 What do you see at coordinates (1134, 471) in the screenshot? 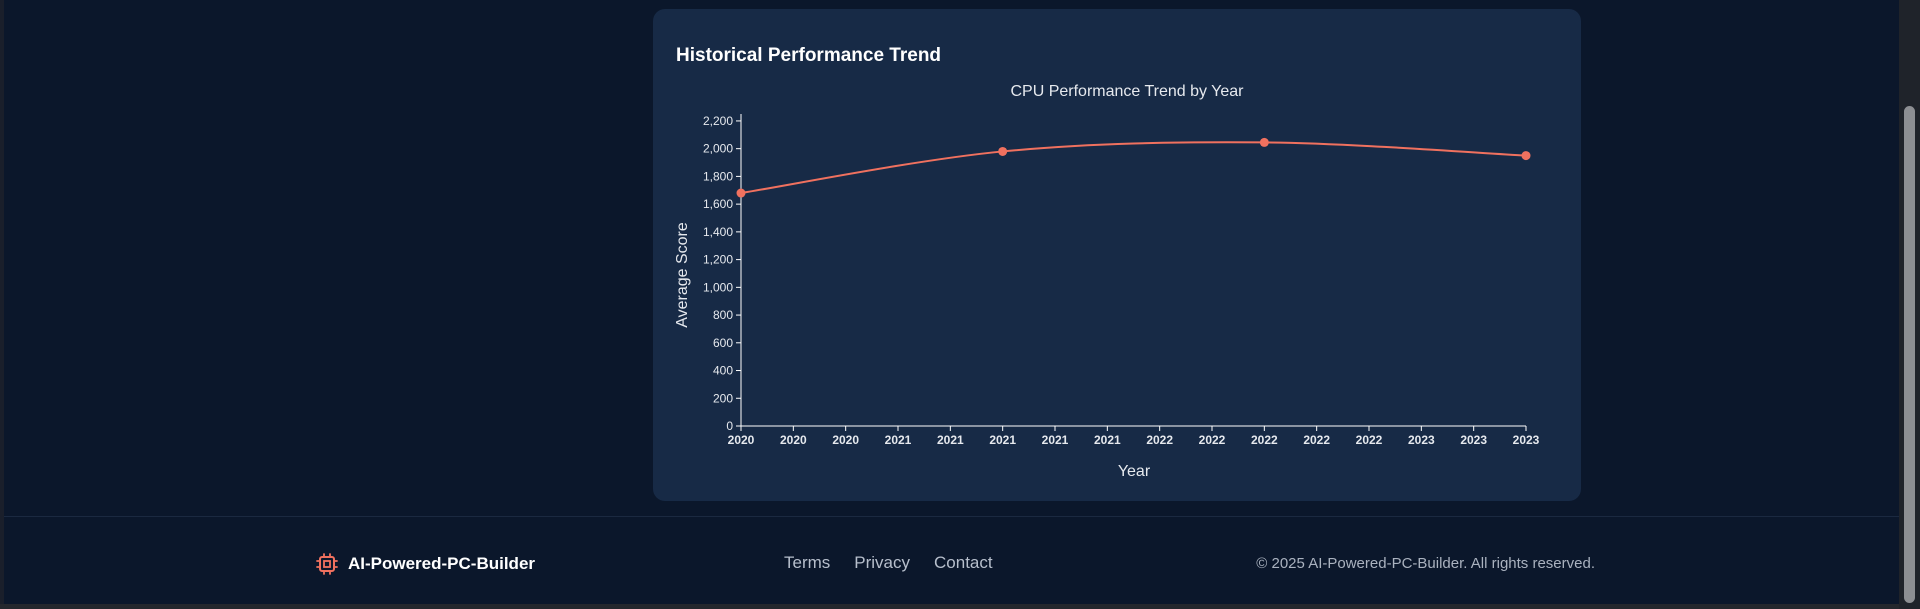
I see `x-axis-label: Year` at bounding box center [1134, 471].